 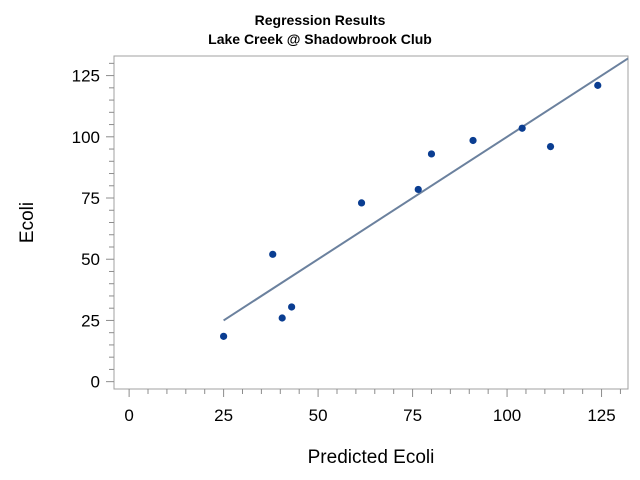 I want to click on x-tick-label: 75, so click(x=412, y=415).